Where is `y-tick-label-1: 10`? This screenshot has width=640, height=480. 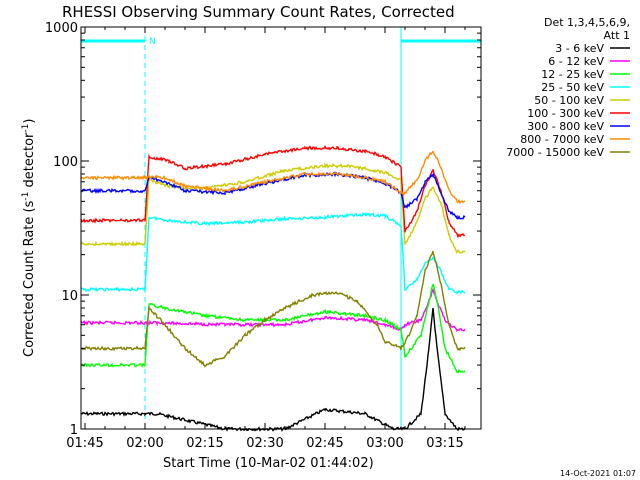 y-tick-label-1: 10 is located at coordinates (69, 296).